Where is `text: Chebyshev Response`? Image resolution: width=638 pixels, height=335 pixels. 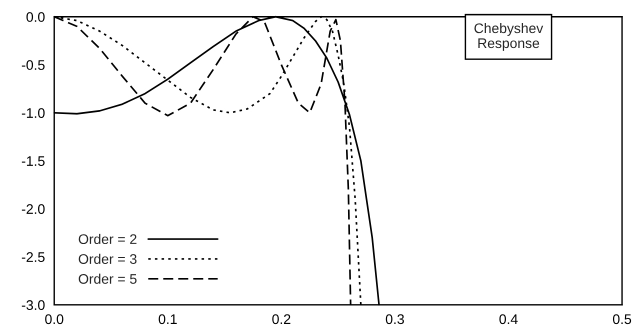 text: Chebyshev Response is located at coordinates (509, 36).